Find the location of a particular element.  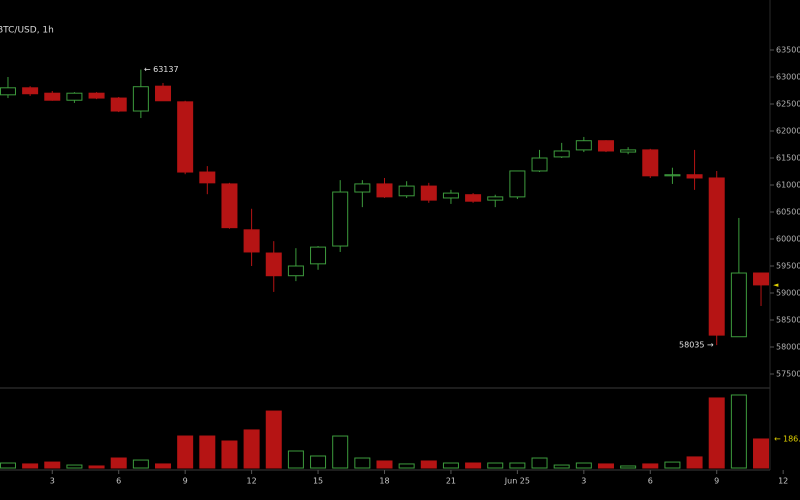

price-marker: ◄ is located at coordinates (776, 285).